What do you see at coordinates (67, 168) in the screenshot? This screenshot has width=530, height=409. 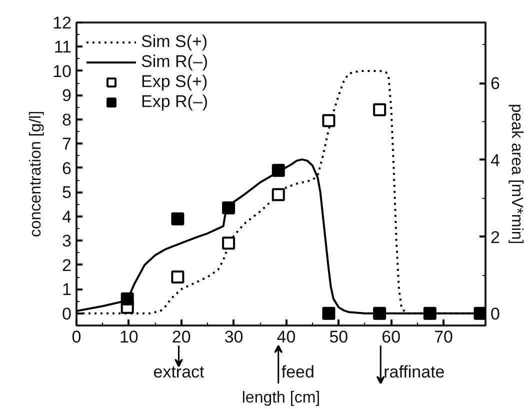 I see `y-tick-label: 6` at bounding box center [67, 168].